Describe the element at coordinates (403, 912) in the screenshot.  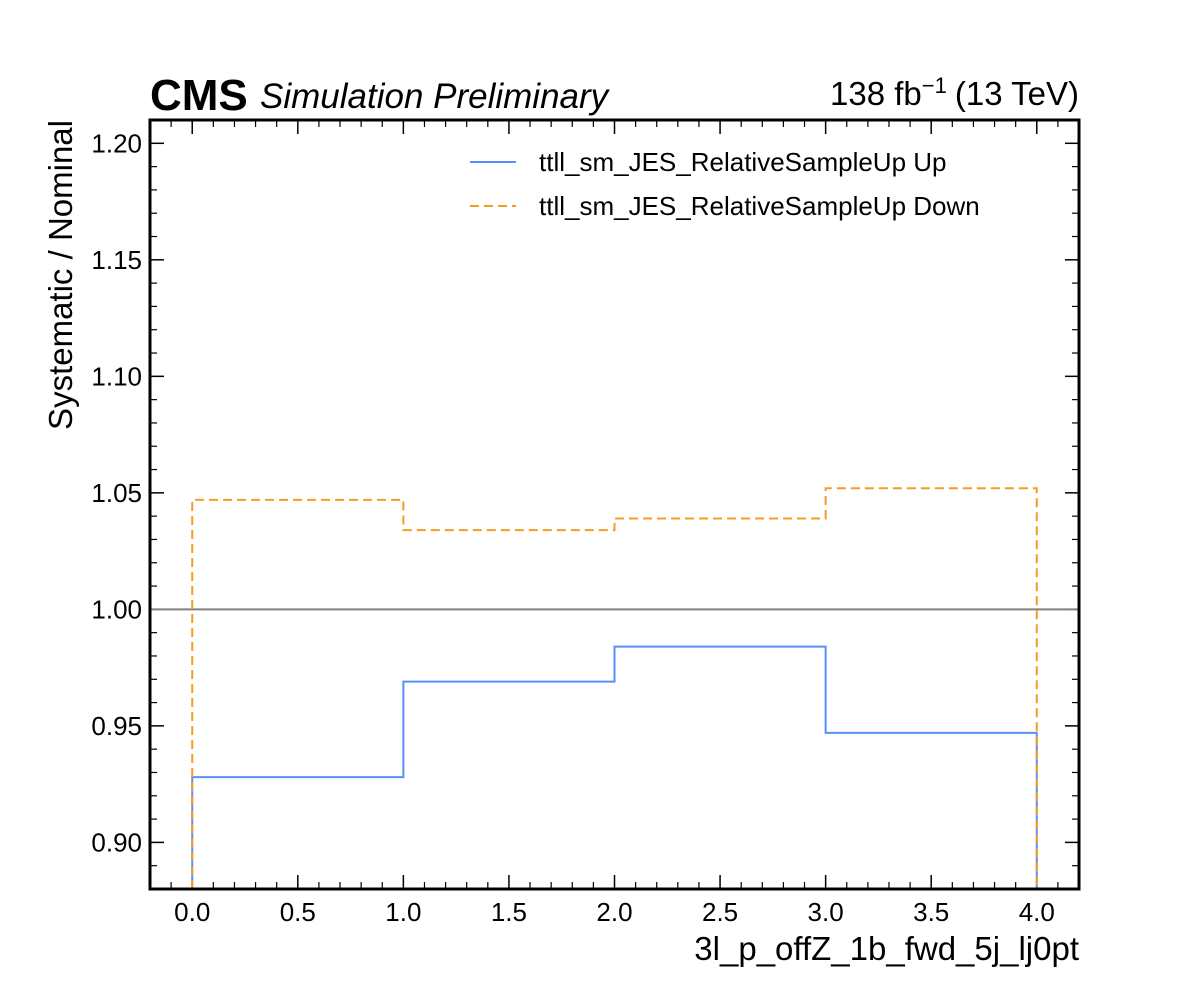
I see `x-tick-label: 1.0` at that location.